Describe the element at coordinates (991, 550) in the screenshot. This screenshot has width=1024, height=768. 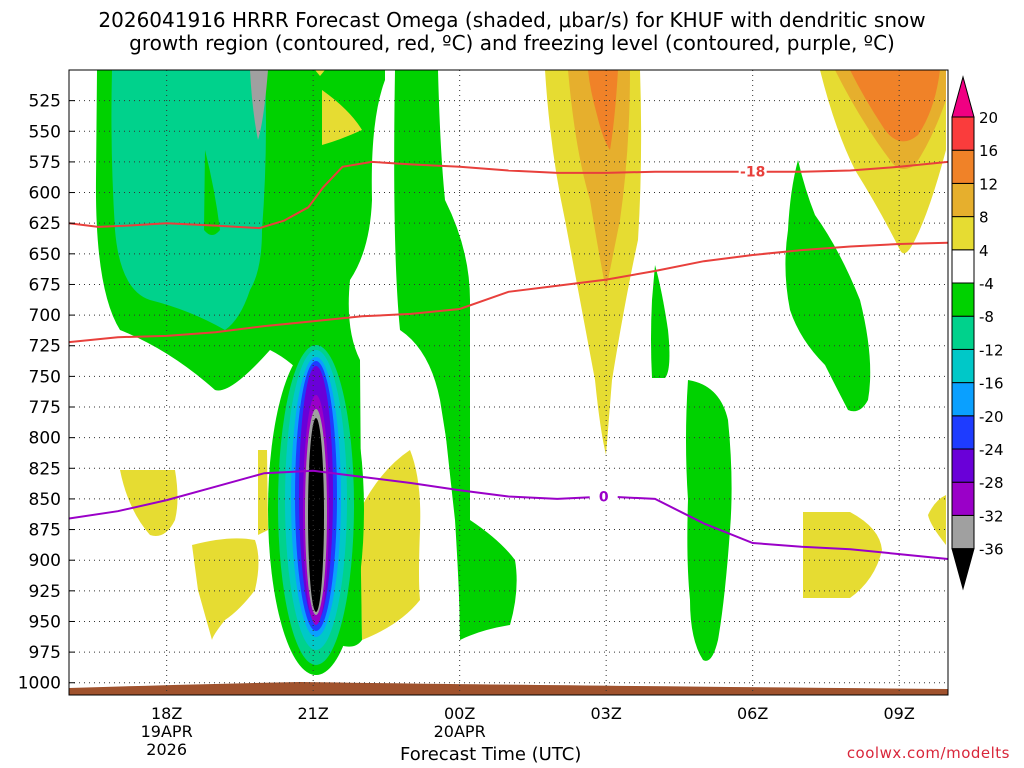
I see `colorbar-label: -36` at that location.